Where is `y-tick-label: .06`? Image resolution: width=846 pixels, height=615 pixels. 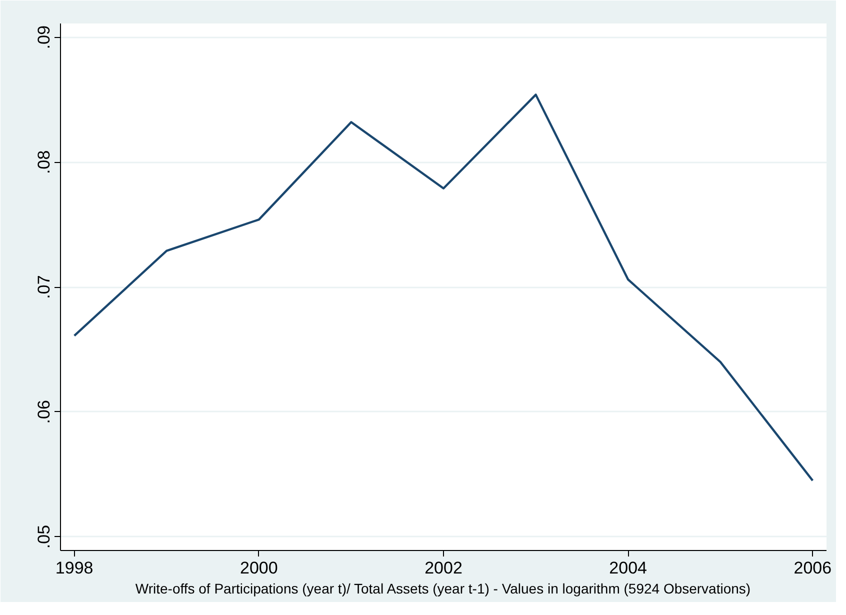 y-tick-label: .06 is located at coordinates (44, 412).